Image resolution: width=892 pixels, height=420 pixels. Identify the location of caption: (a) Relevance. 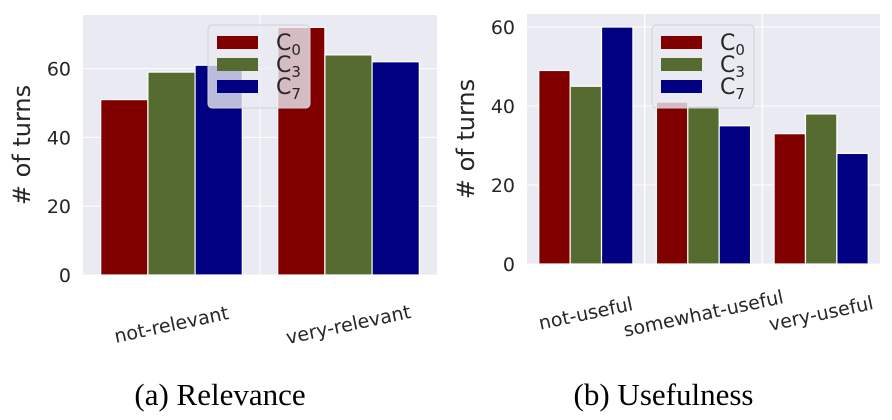
(219, 394).